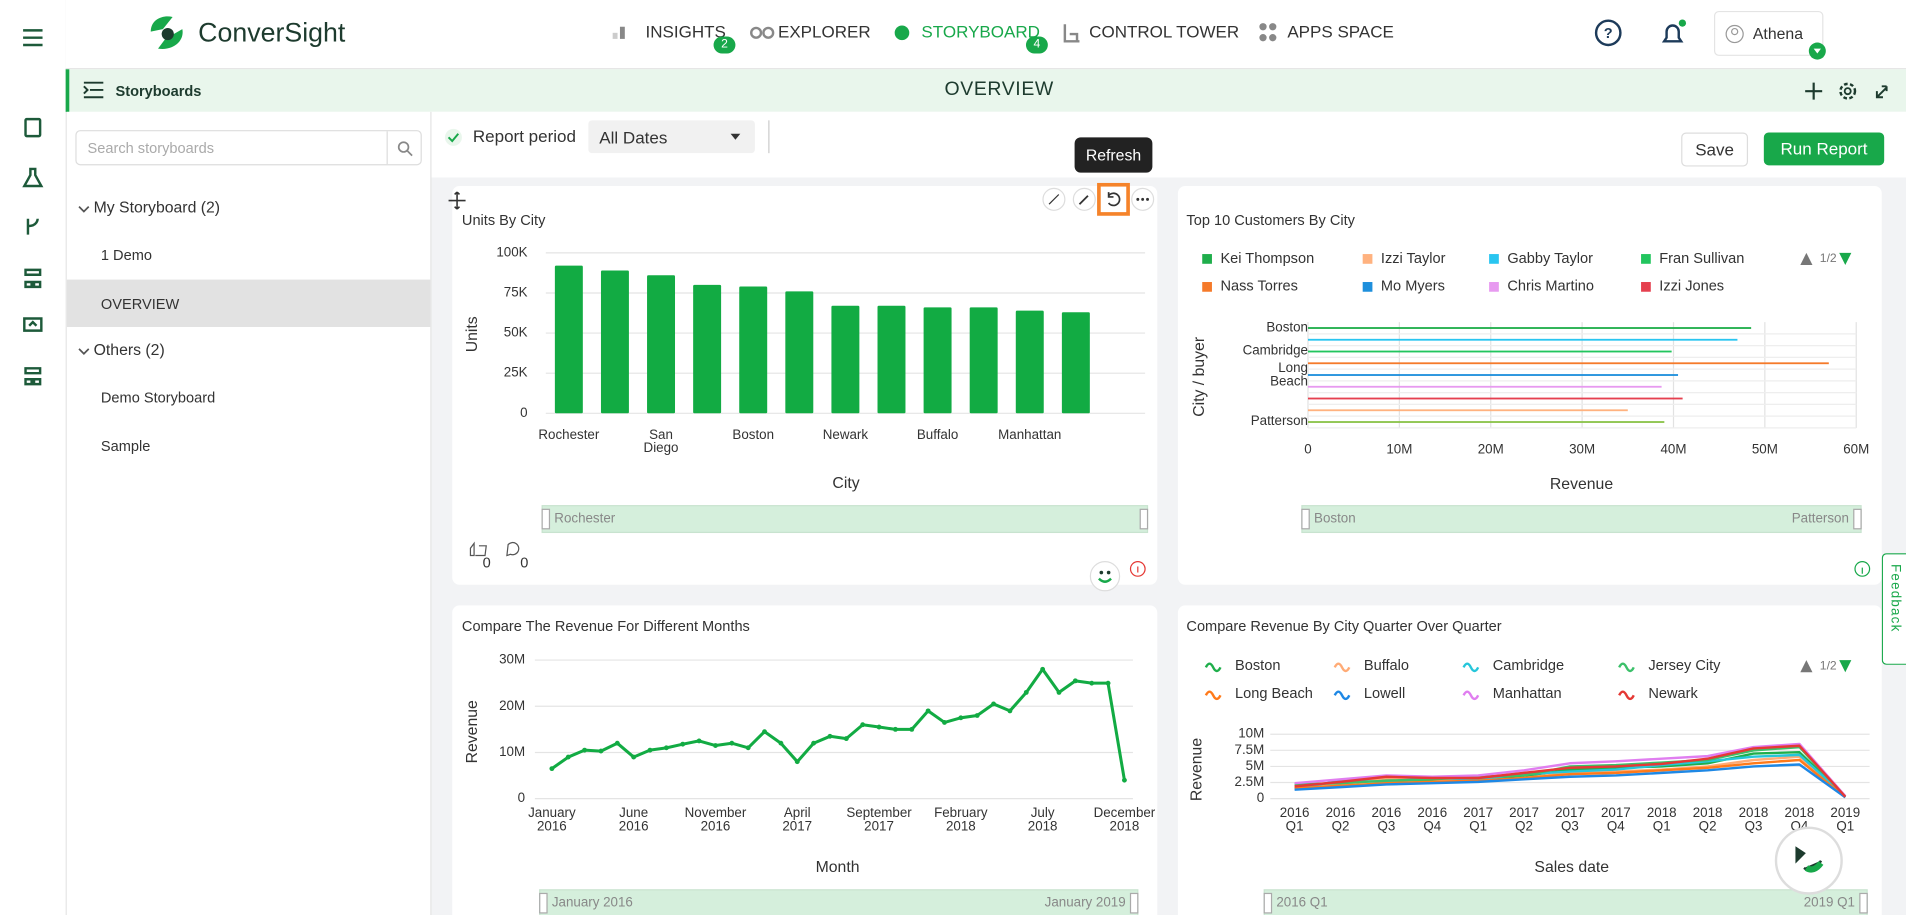 Image resolution: width=1906 pixels, height=915 pixels. I want to click on chat-button, so click(1809, 863).